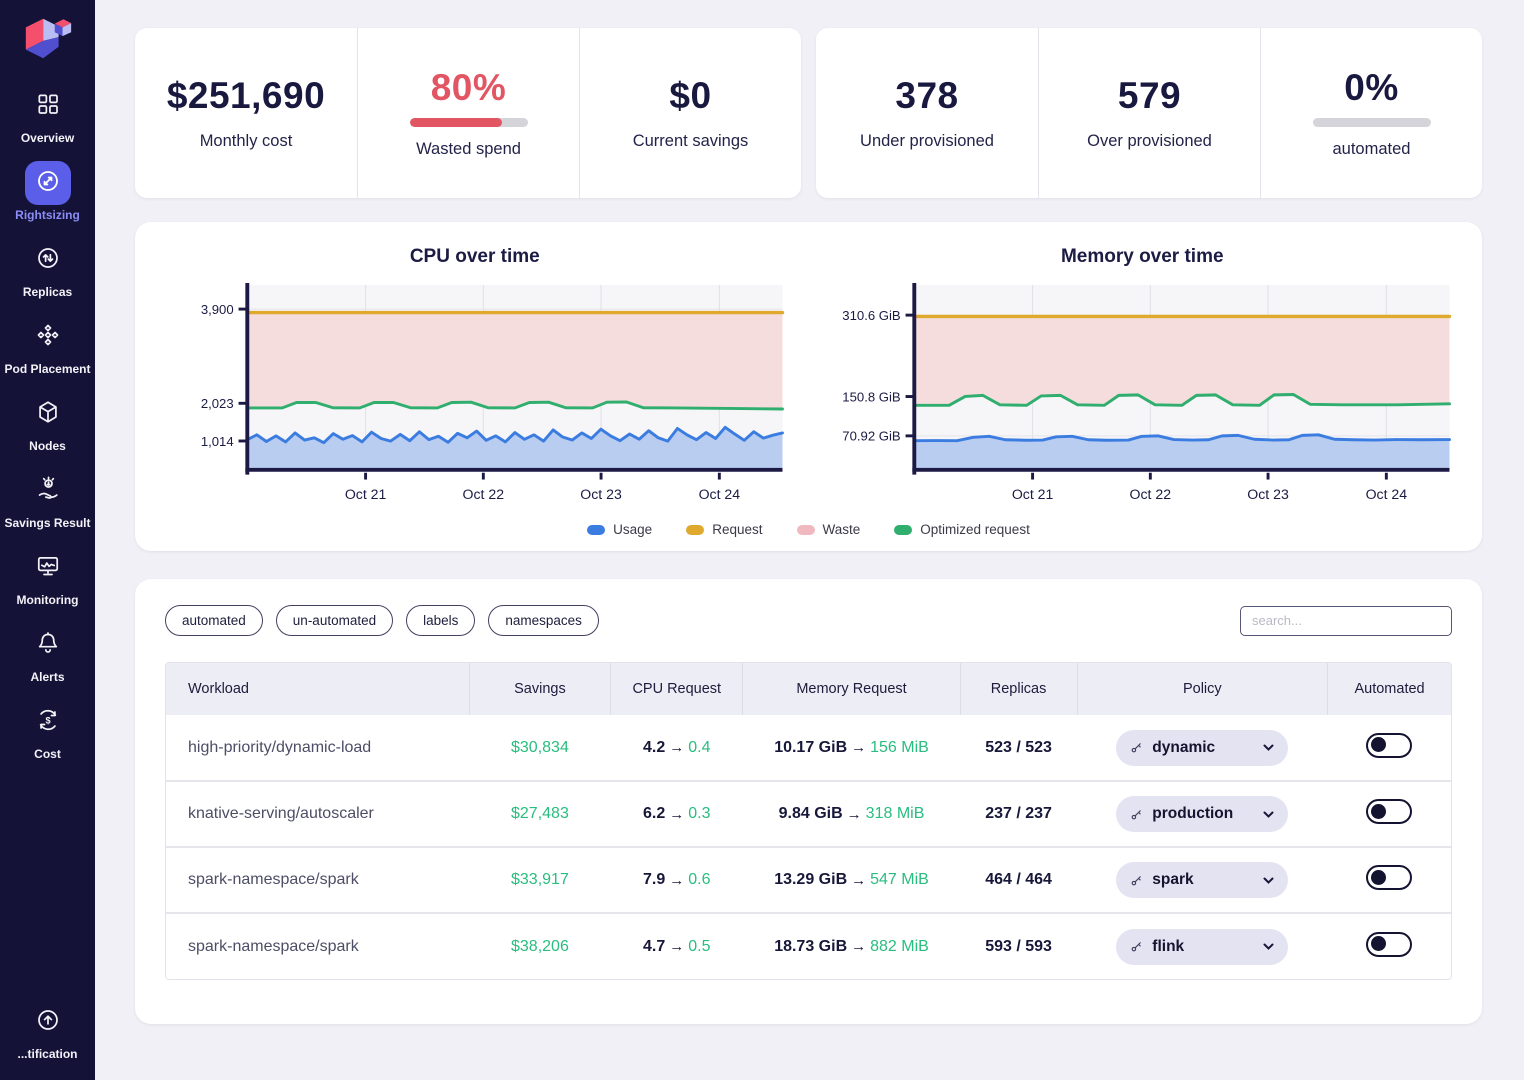 The height and width of the screenshot is (1080, 1524). I want to click on stat-card: 80% Wasted spend, so click(468, 113).